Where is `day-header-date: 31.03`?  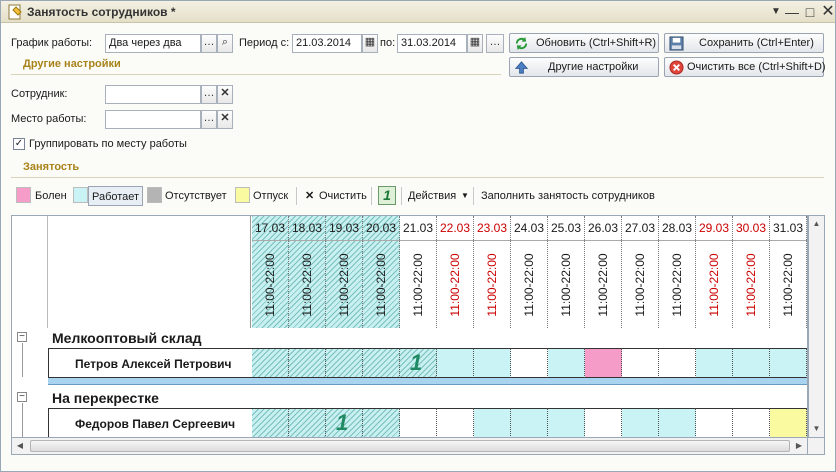
day-header-date: 31.03 is located at coordinates (788, 228).